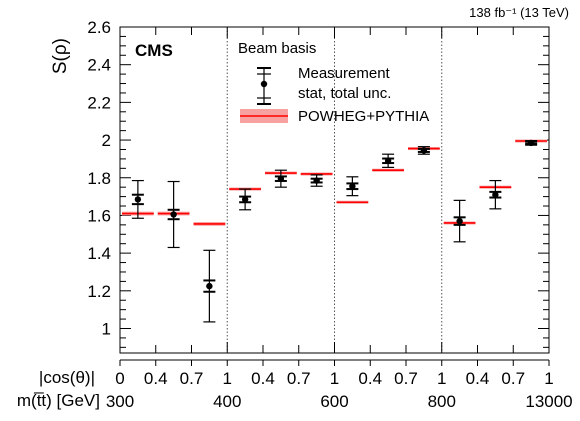  What do you see at coordinates (363, 116) in the screenshot?
I see `legend-prediction-label: POWHEG+PYTHIA` at bounding box center [363, 116].